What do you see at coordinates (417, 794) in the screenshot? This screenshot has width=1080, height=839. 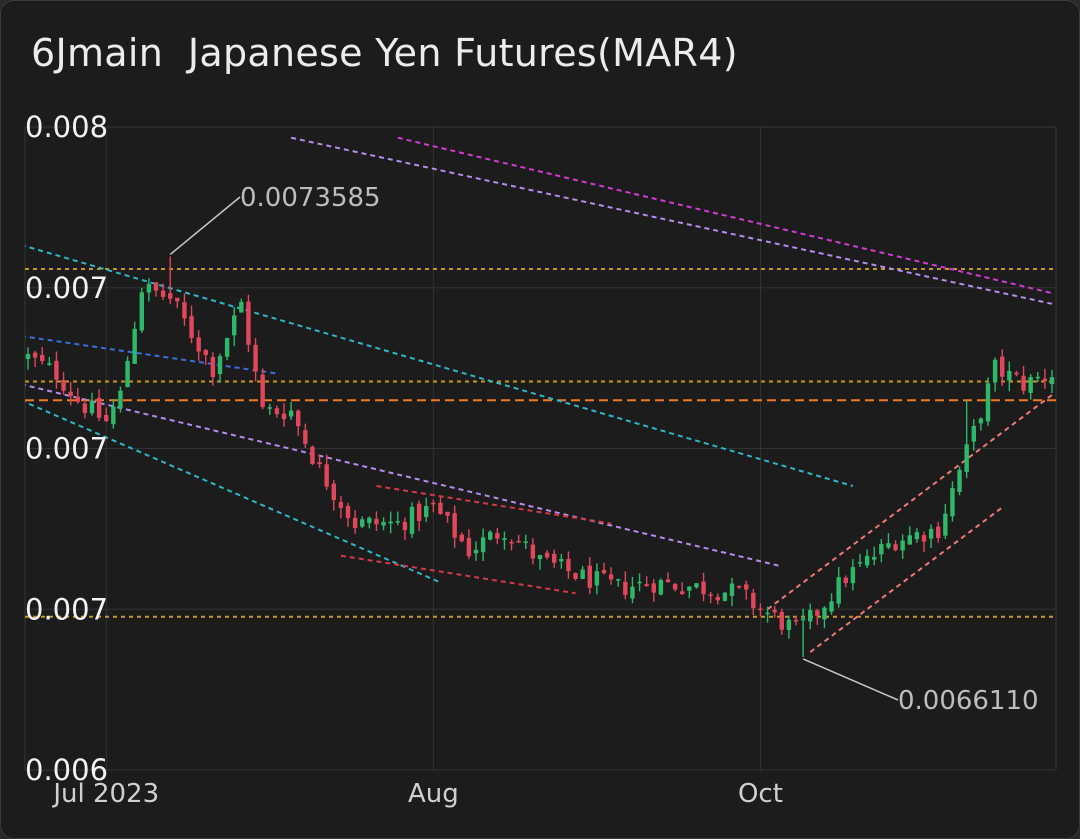 I see `x-axis: Jul 2023 Aug Oct` at bounding box center [417, 794].